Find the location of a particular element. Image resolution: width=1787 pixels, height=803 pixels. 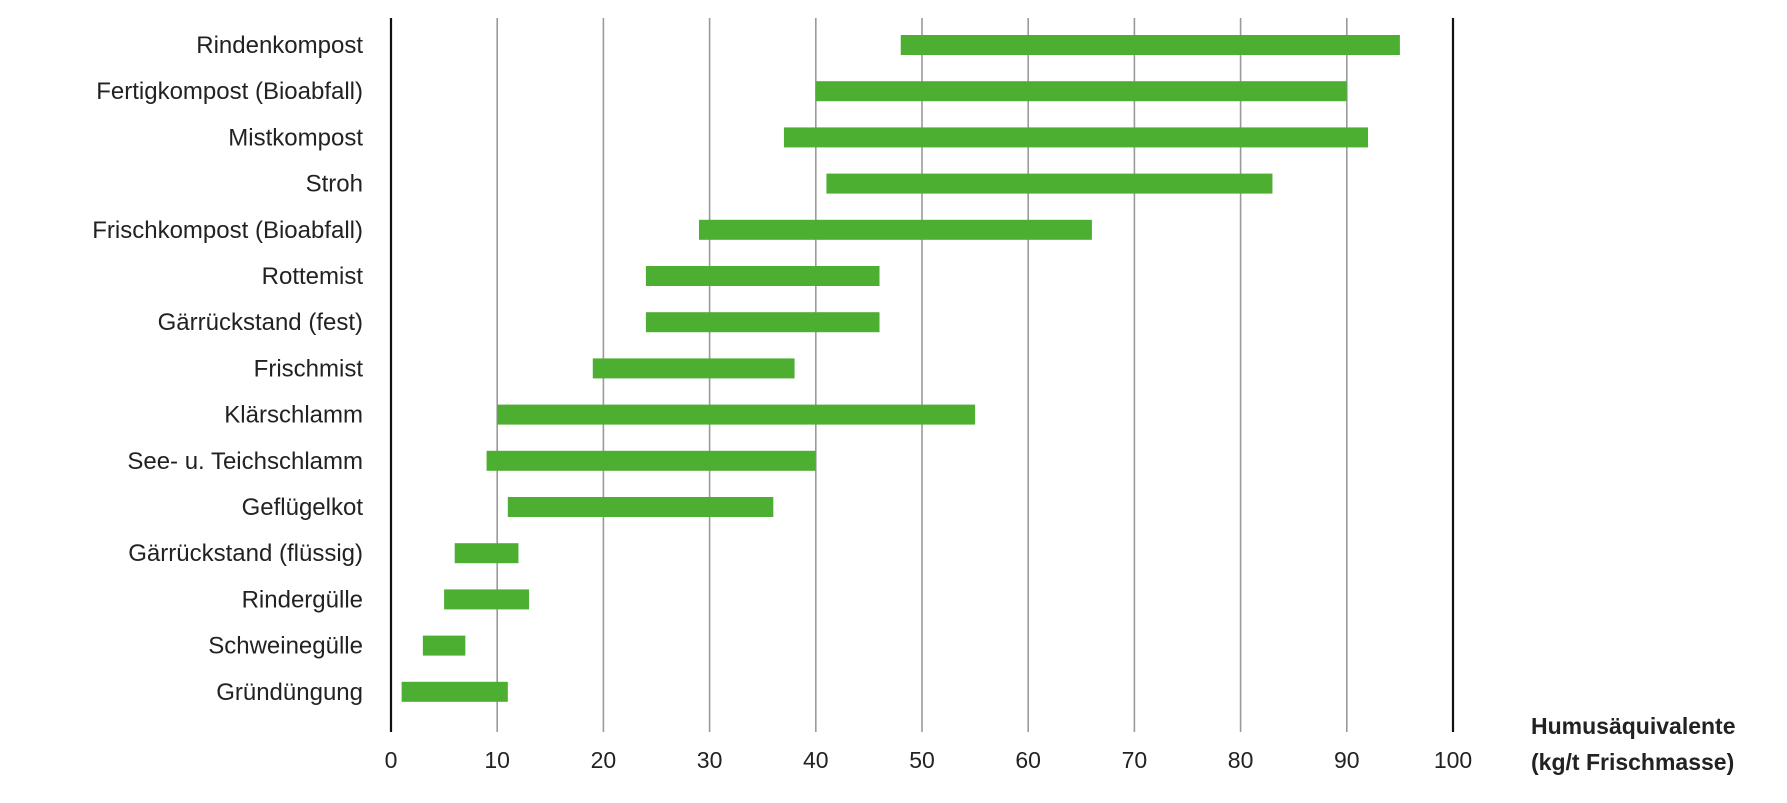

category-label: Rottemist is located at coordinates (313, 276).